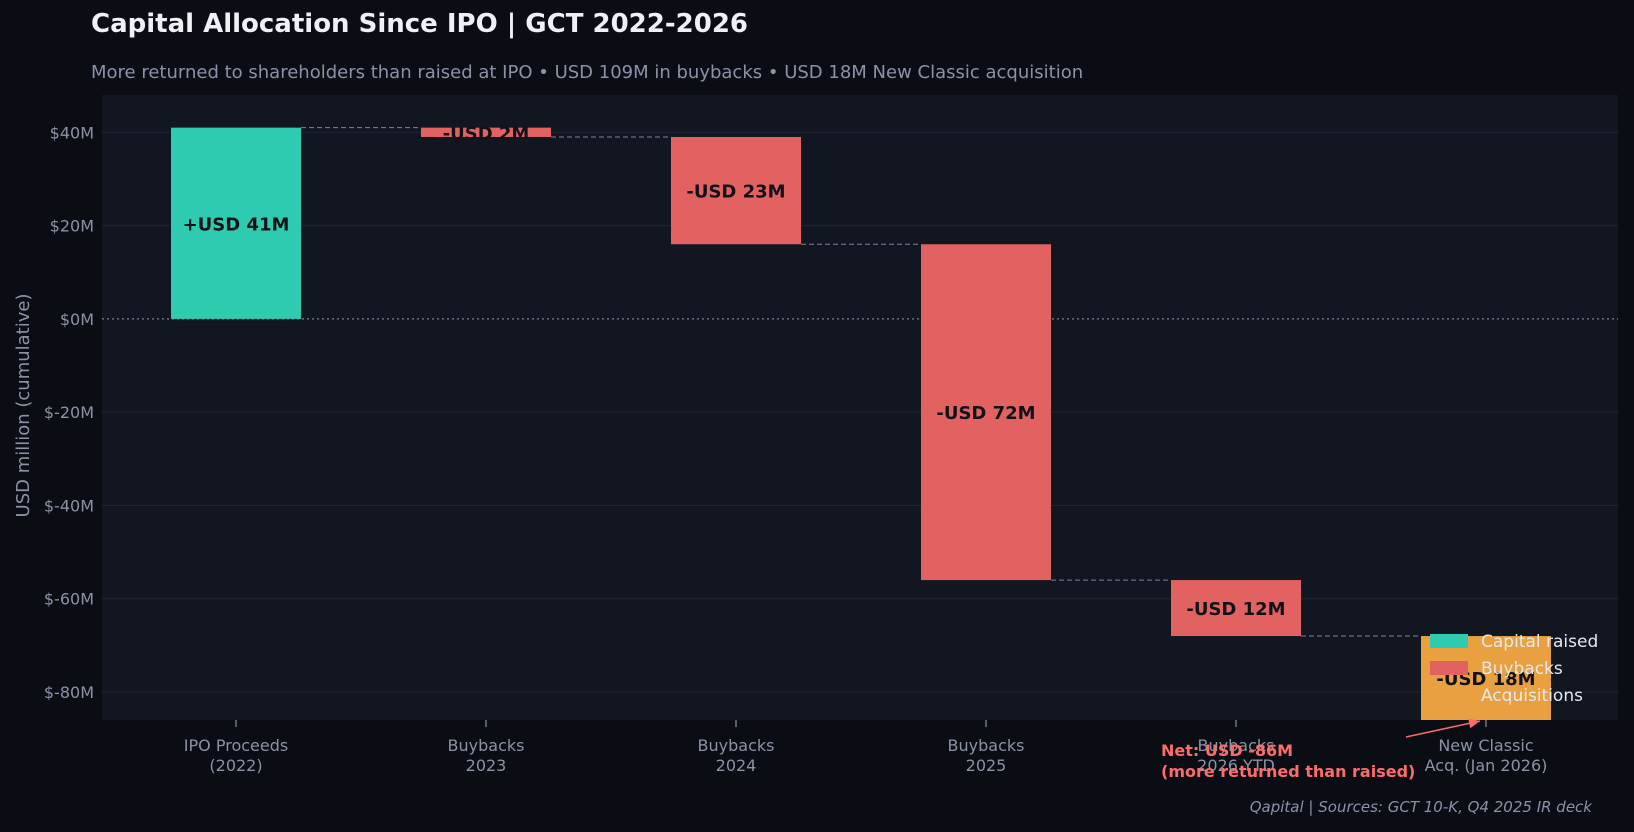  Describe the element at coordinates (69, 692) in the screenshot. I see `y-tick-label: $-80M` at that location.